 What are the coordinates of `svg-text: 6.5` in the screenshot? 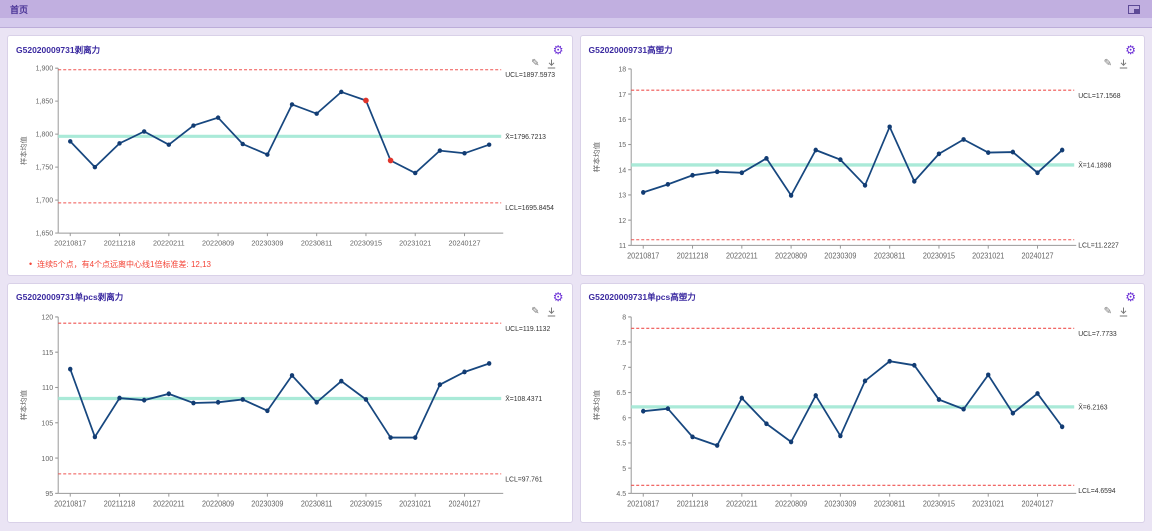 It's located at (621, 391).